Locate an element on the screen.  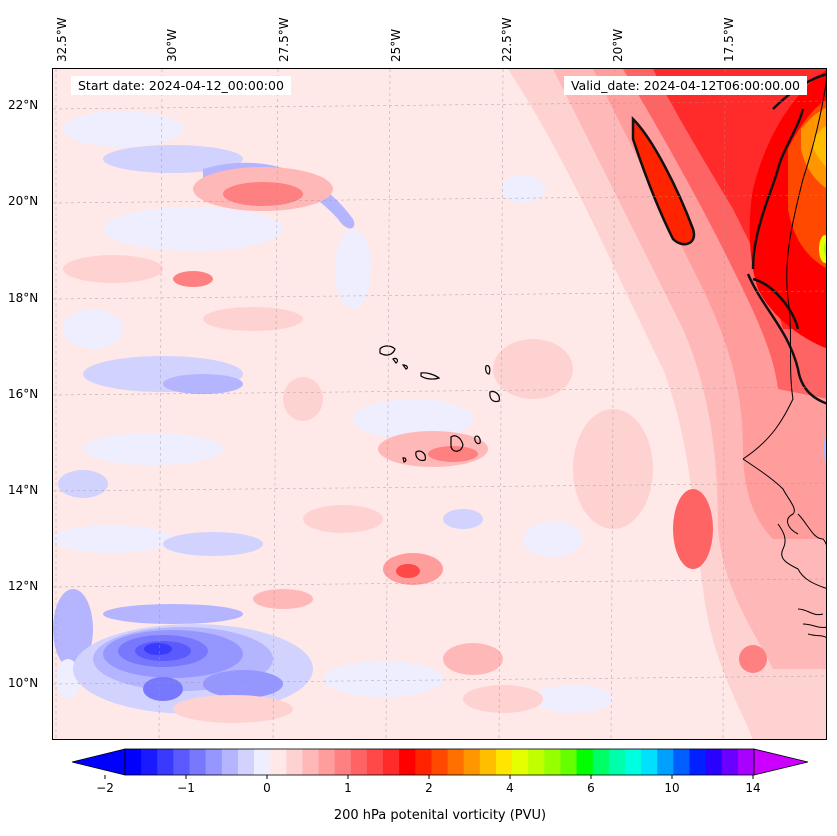
colorbar is located at coordinates (440, 763).